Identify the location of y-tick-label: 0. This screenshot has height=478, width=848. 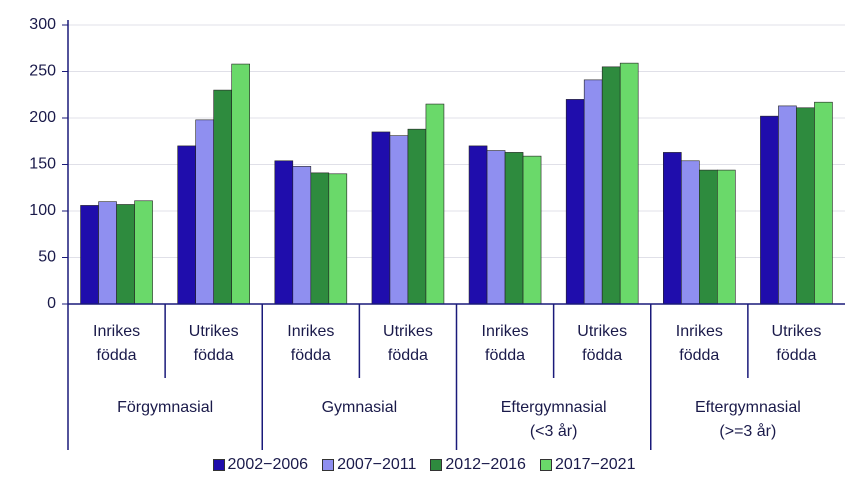
(51, 303).